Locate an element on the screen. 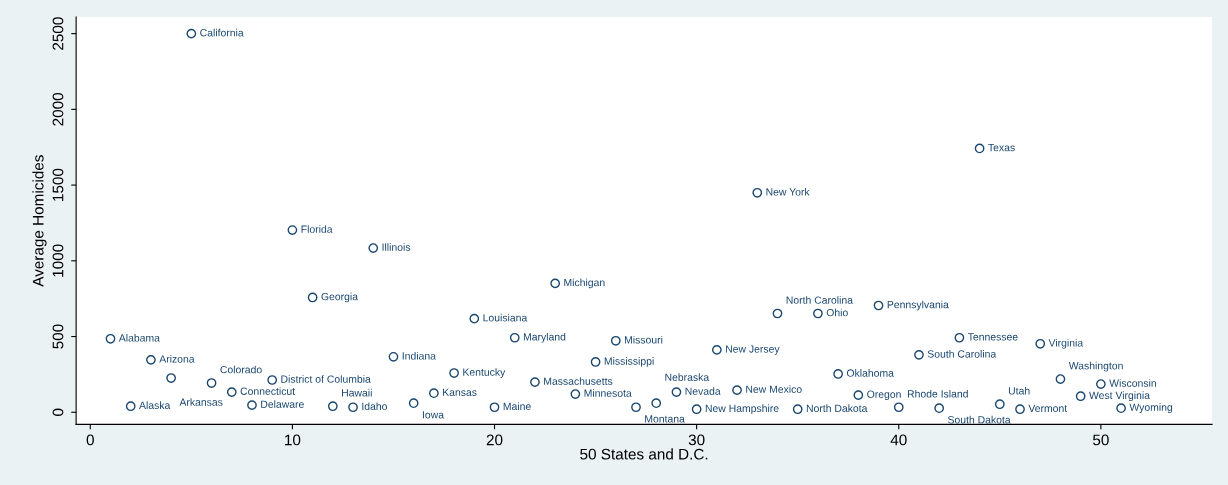 This screenshot has height=485, width=1228. annotation: Illinois is located at coordinates (396, 247).